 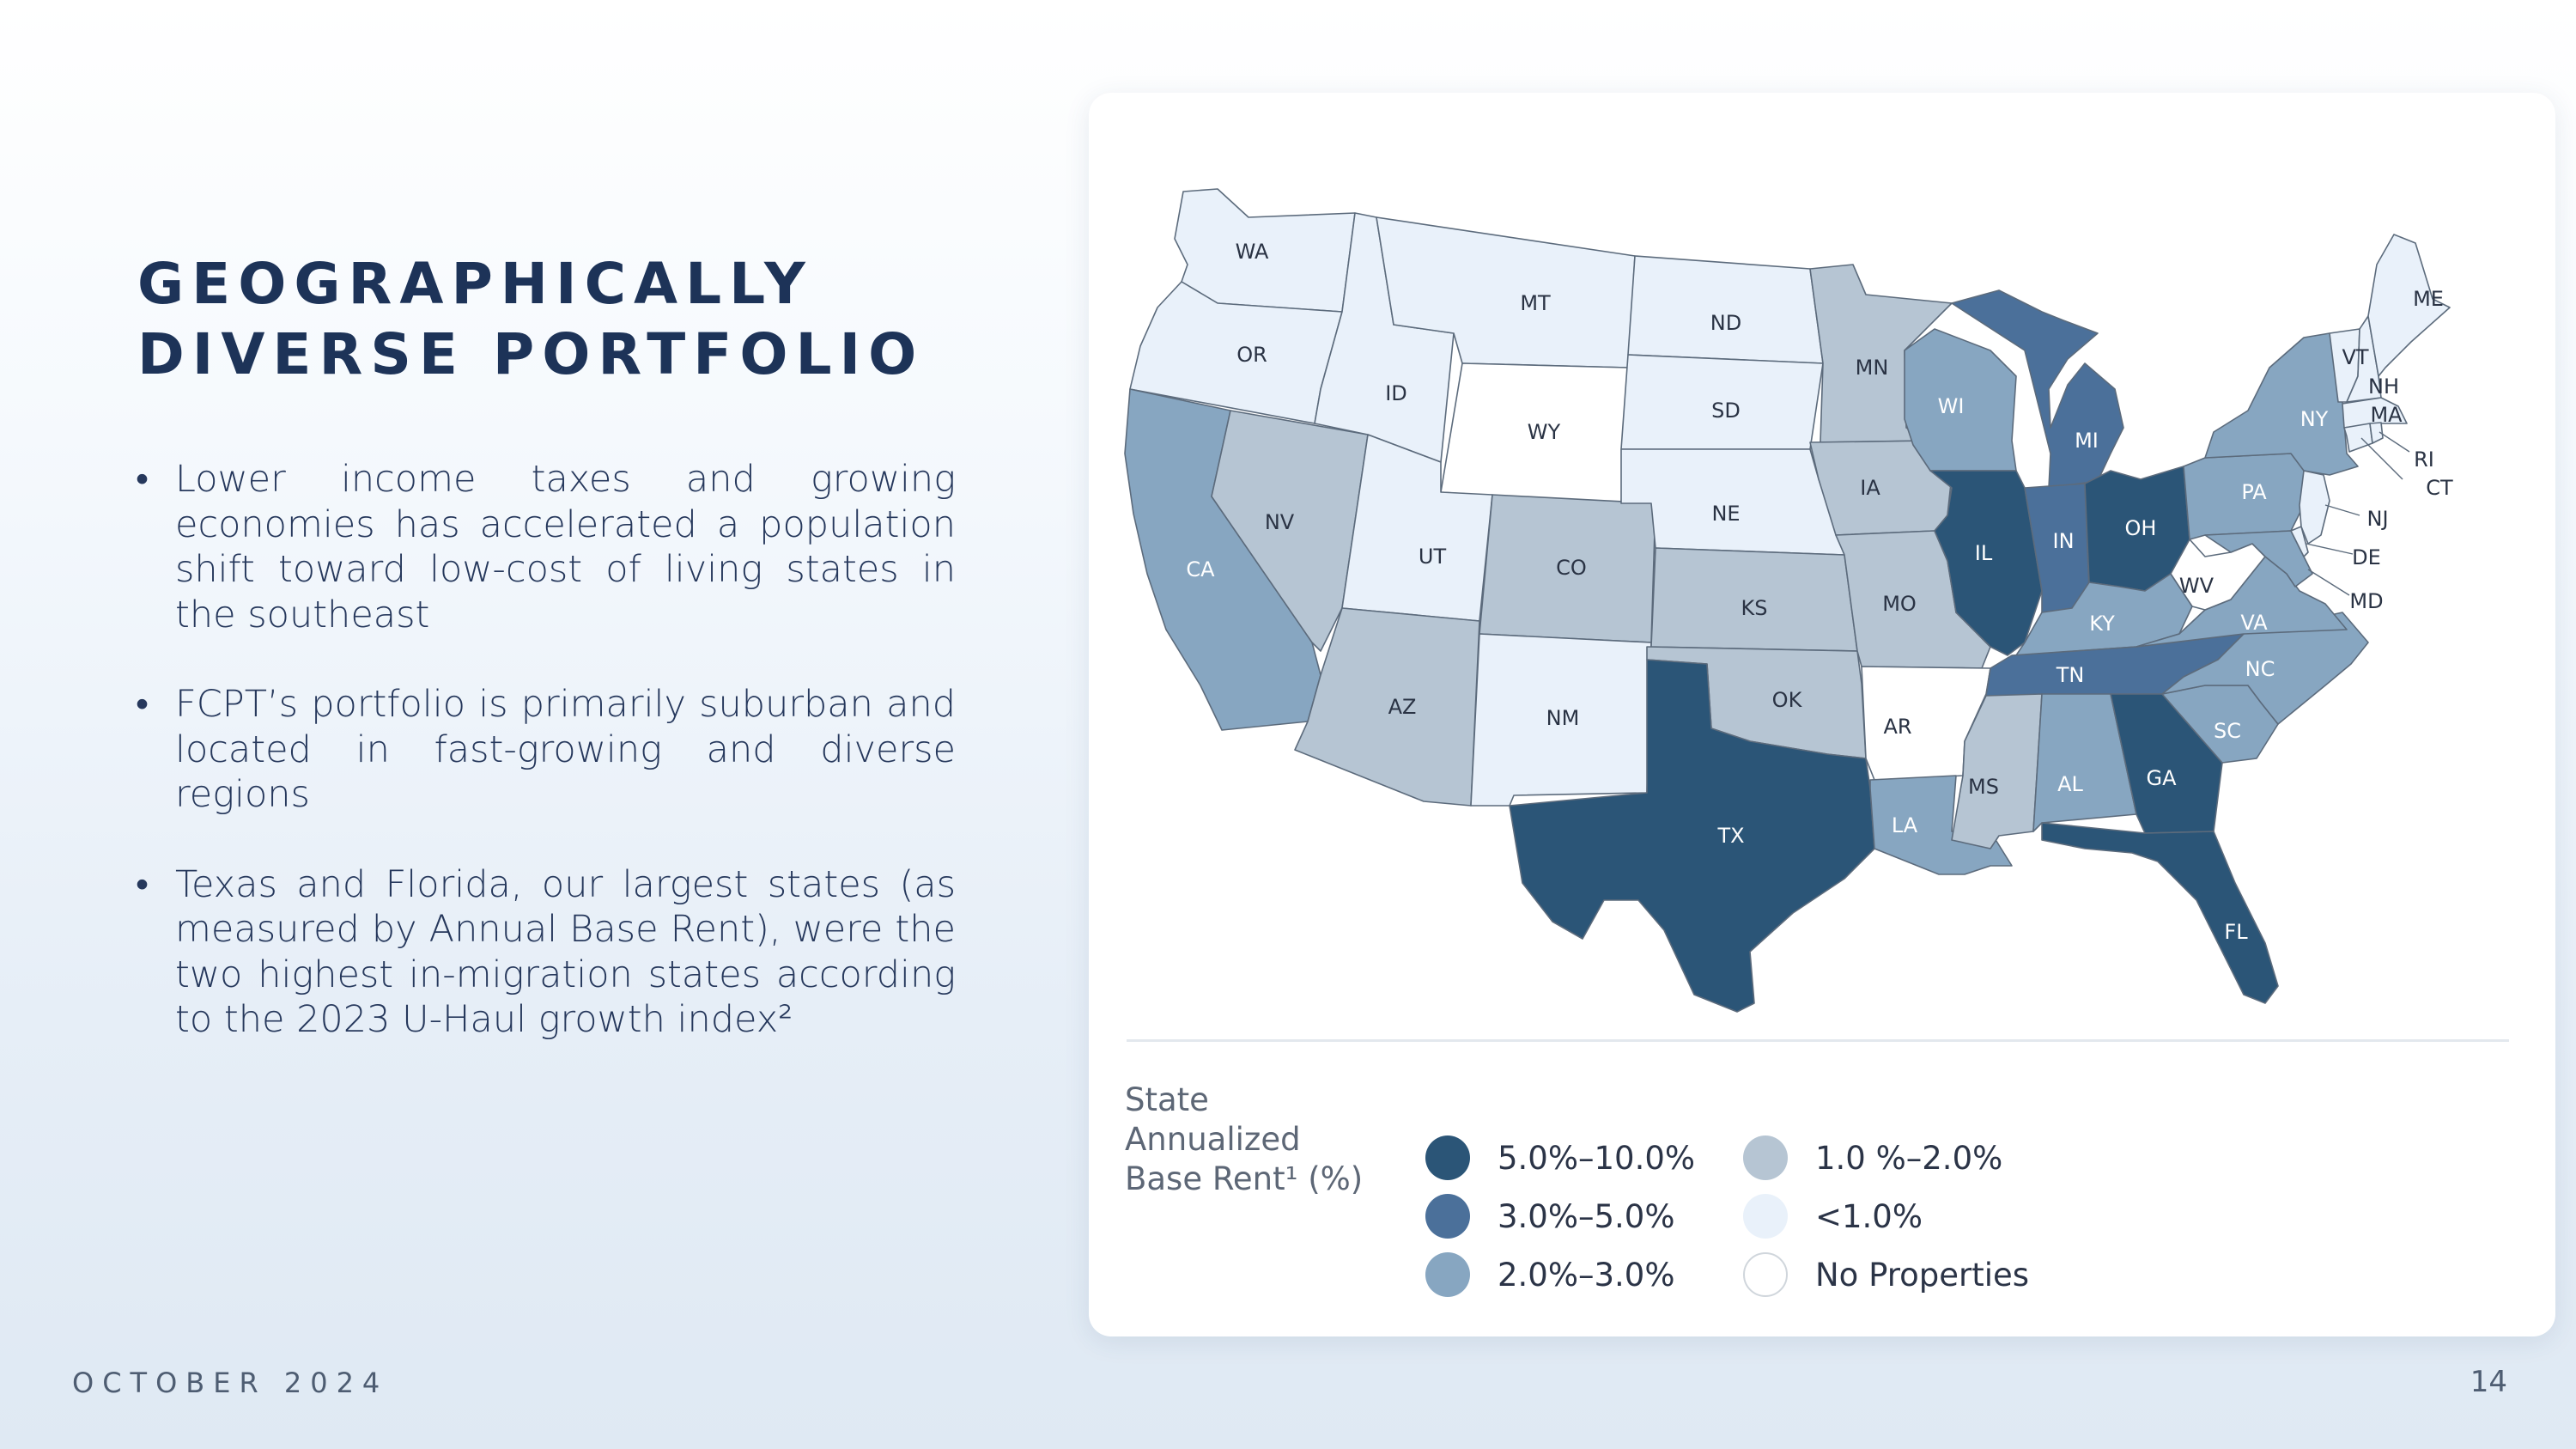 I want to click on state-mi, so click(x=2038, y=389).